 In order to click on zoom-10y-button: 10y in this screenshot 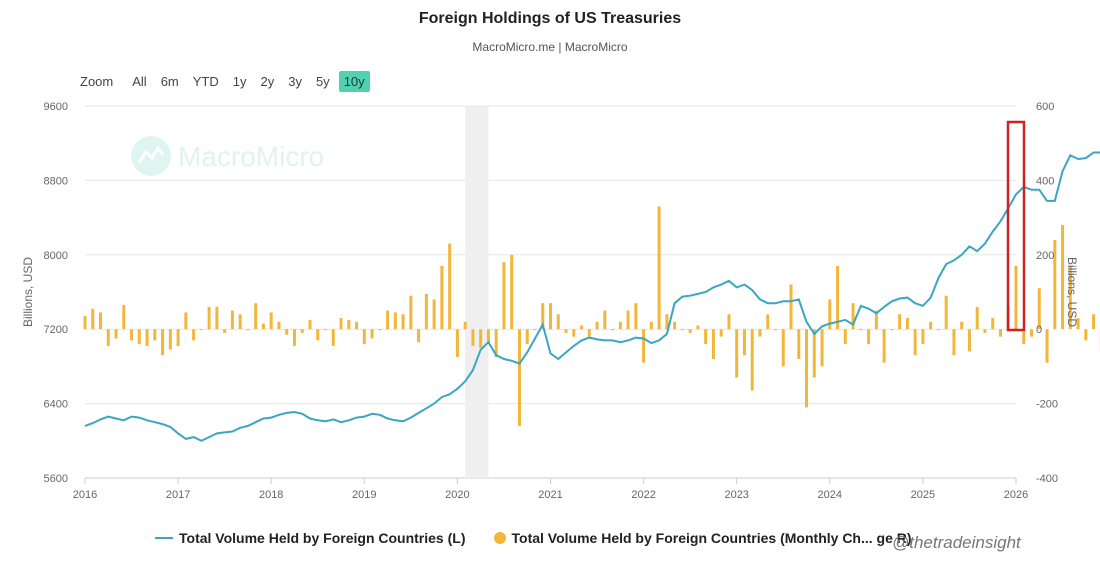, I will do `click(354, 81)`.